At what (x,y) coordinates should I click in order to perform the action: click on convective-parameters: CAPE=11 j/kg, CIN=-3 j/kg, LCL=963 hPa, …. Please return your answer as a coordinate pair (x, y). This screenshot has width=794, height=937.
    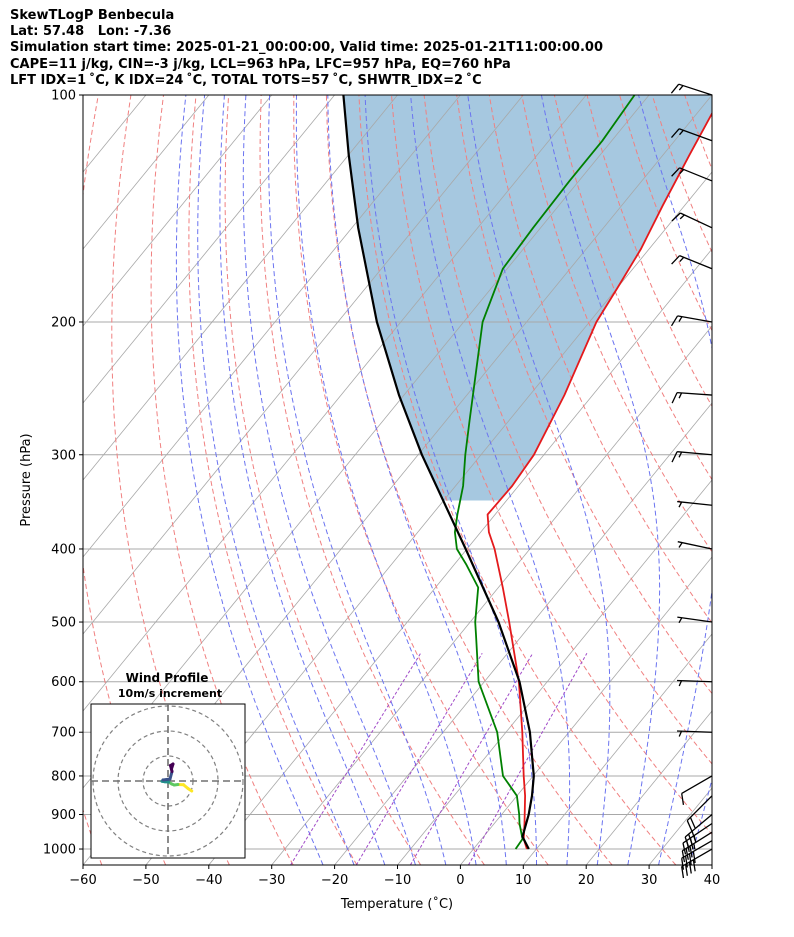
    Looking at the image, I should click on (260, 64).